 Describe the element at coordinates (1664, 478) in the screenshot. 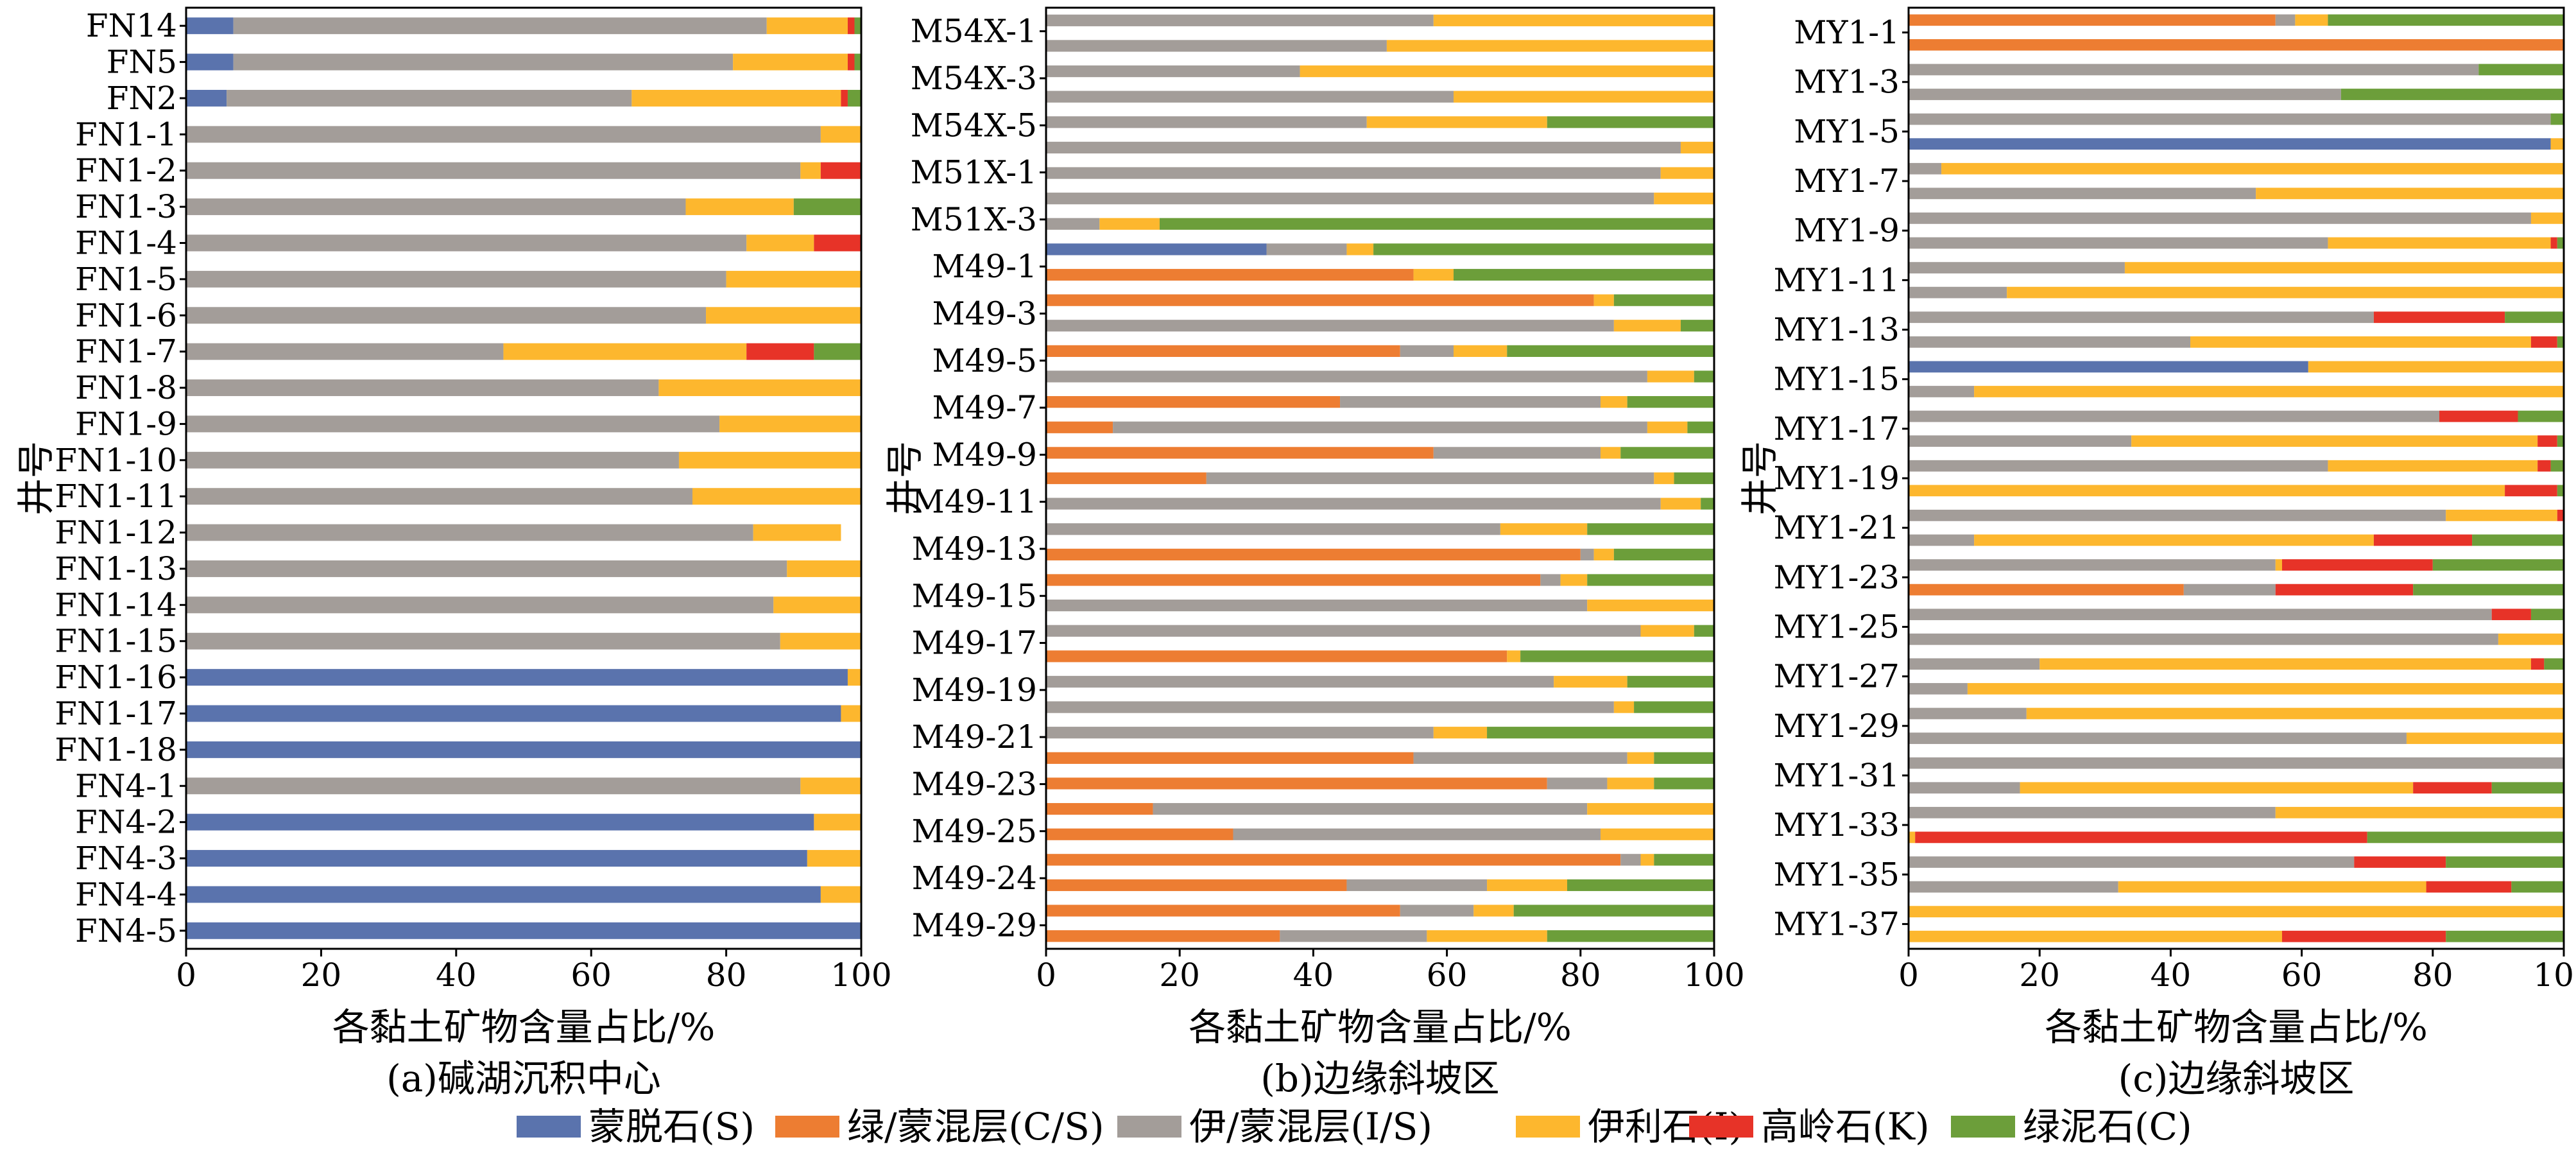

I see `bar-2-18-I` at that location.